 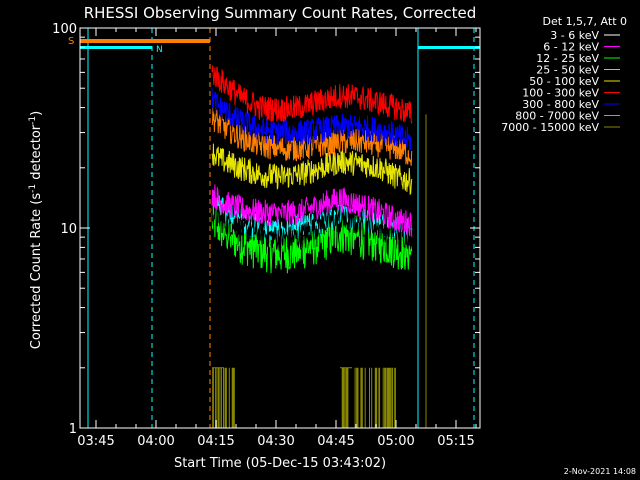 What do you see at coordinates (567, 58) in the screenshot?
I see `legend-label: 12 - 25 keV` at bounding box center [567, 58].